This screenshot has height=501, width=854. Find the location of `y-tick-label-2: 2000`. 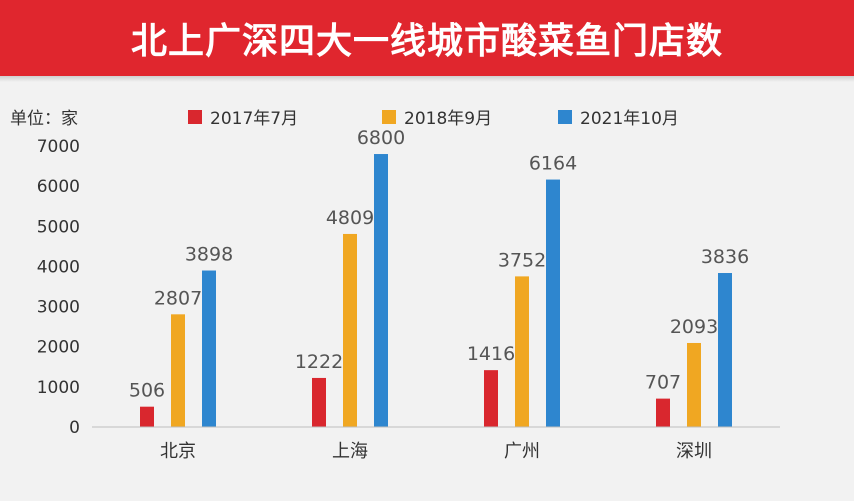

y-tick-label-2: 2000 is located at coordinates (58, 348).